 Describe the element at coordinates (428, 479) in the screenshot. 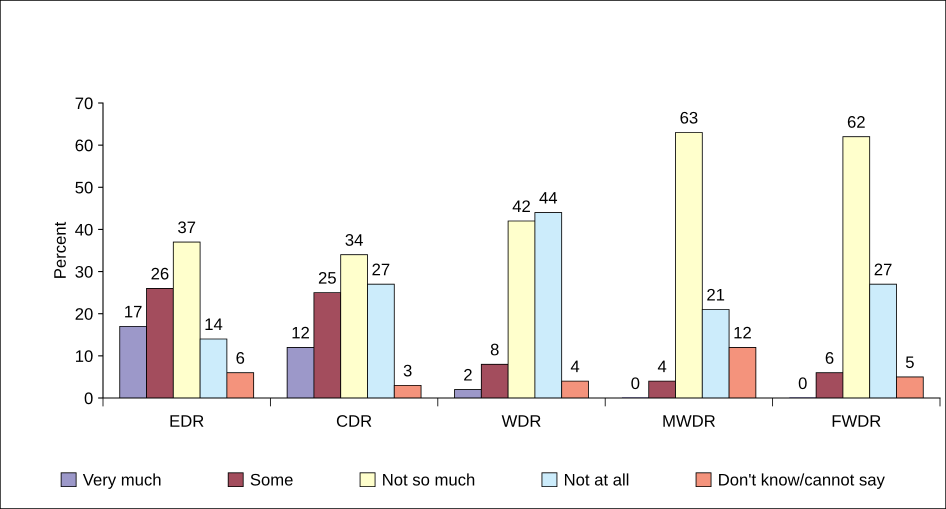

I see `legend-label: Not so much` at that location.